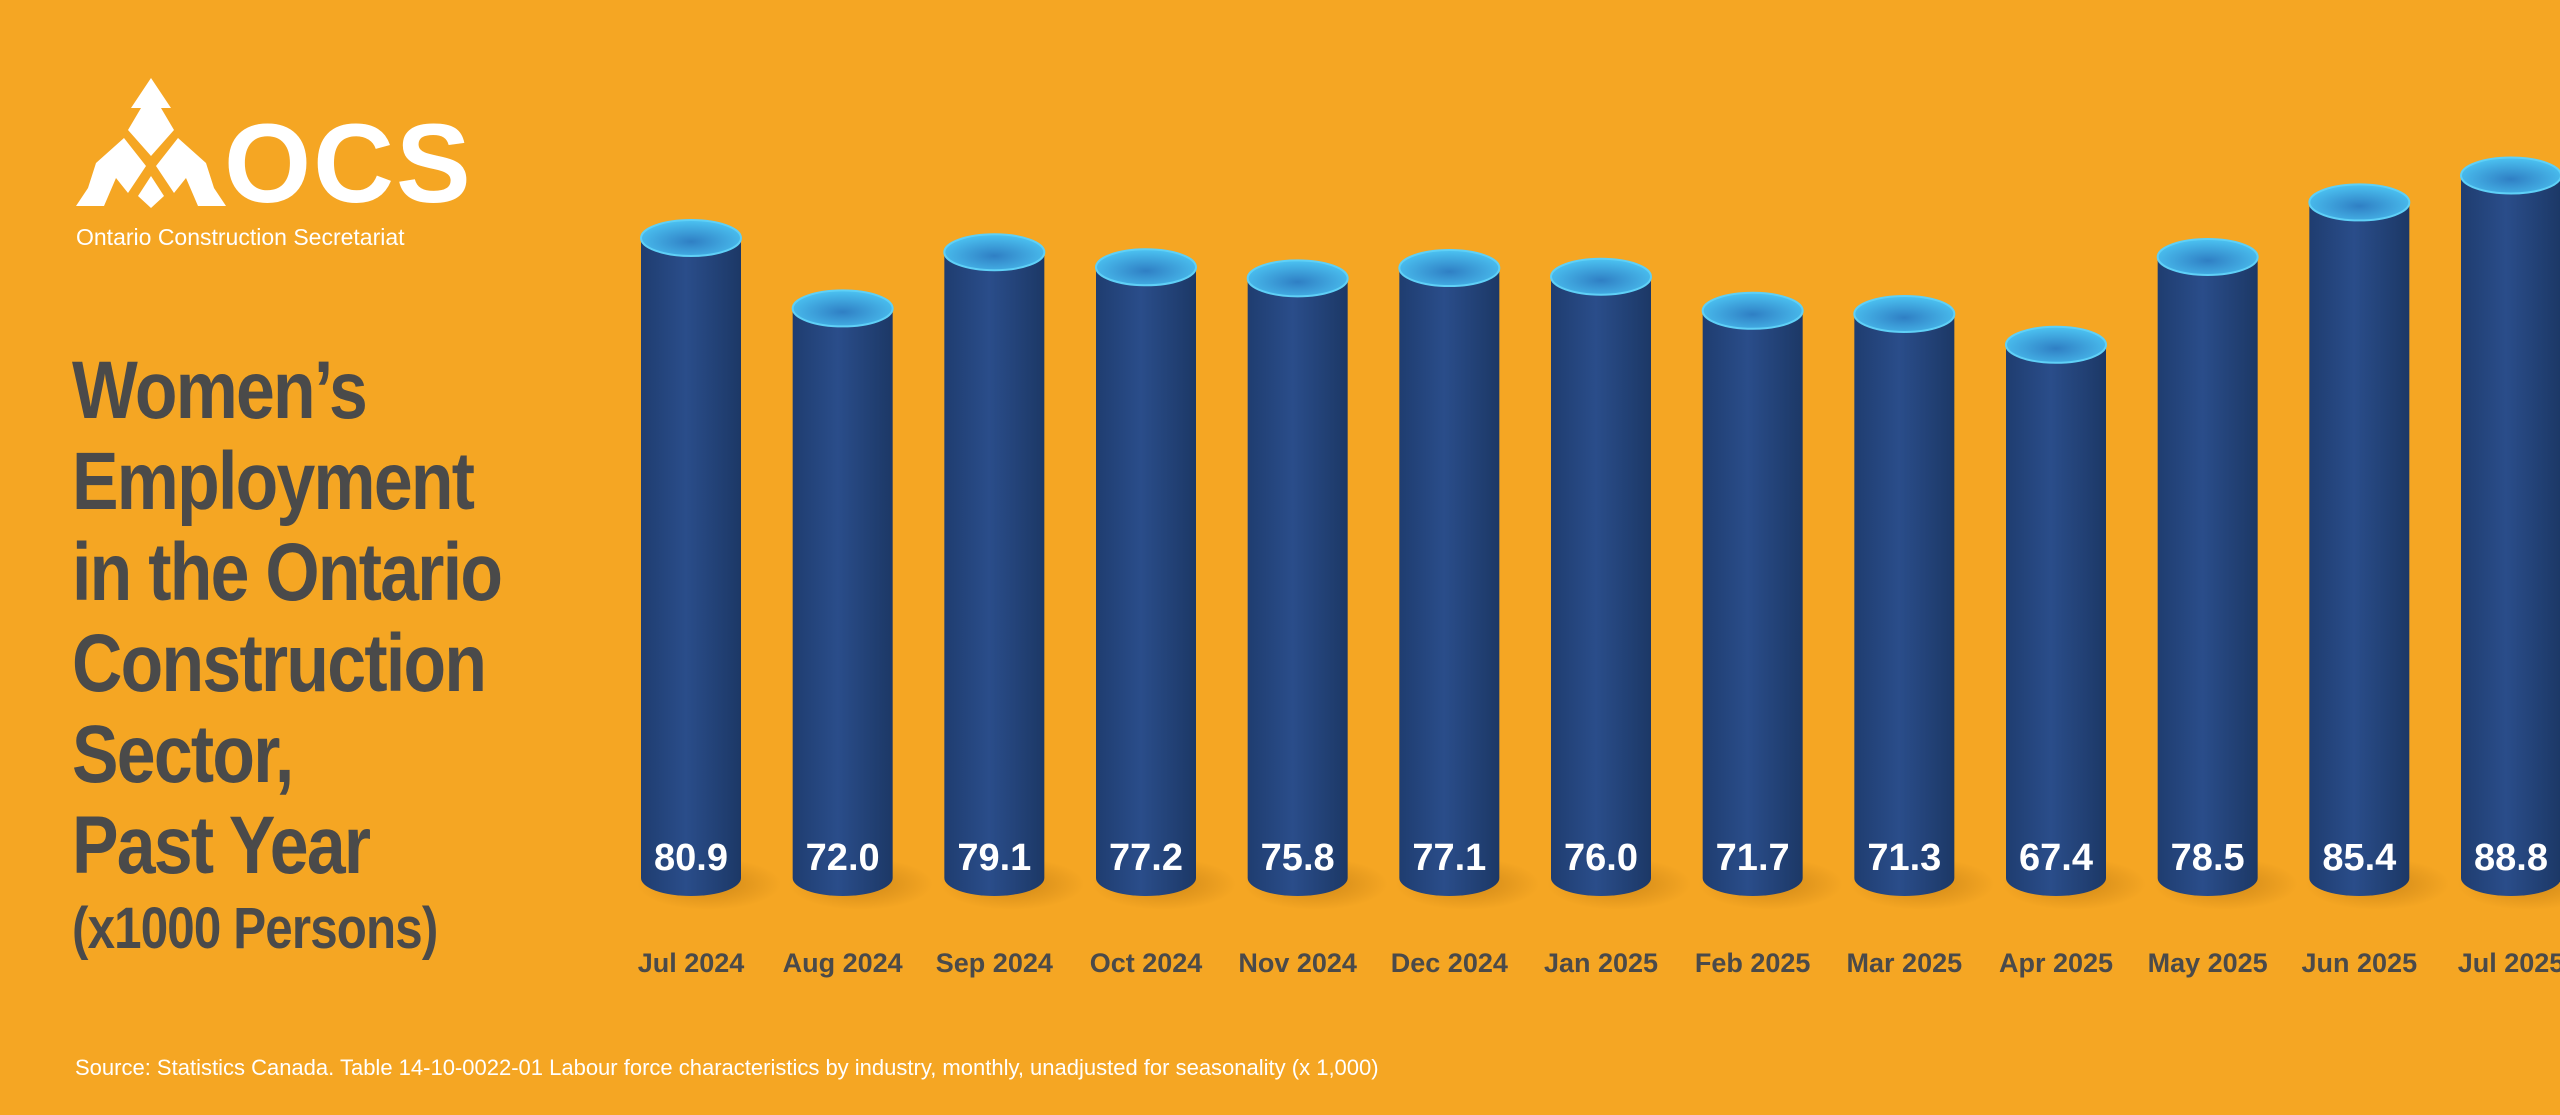  Describe the element at coordinates (2511, 858) in the screenshot. I see `bar-value-label: 88.8` at that location.